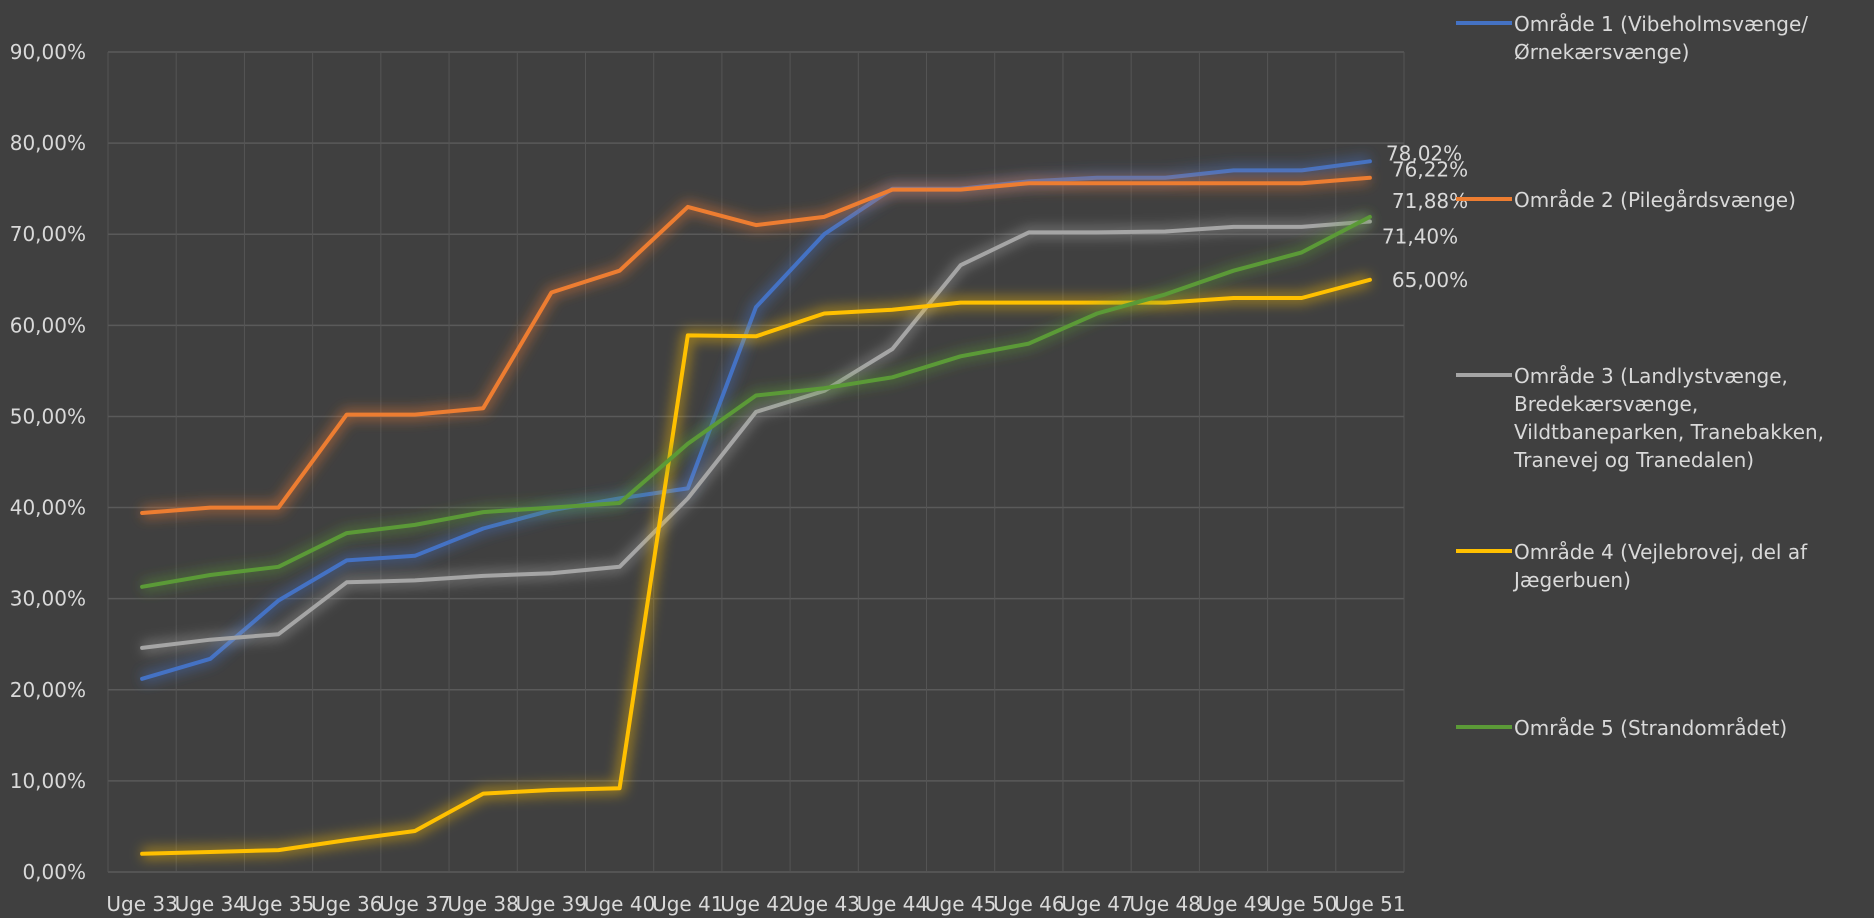  What do you see at coordinates (278, 904) in the screenshot?
I see `x-tick-label: Uge 35` at bounding box center [278, 904].